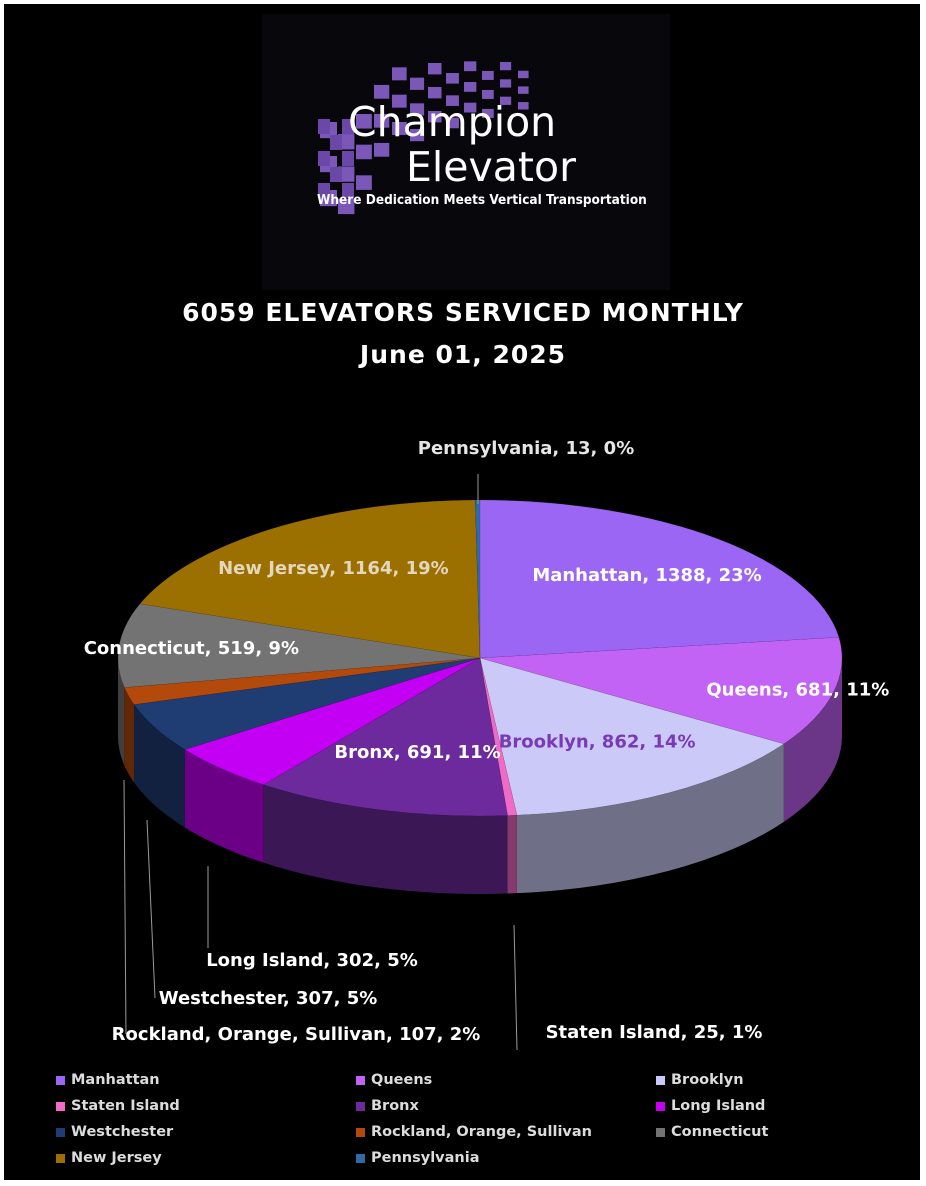 This screenshot has width=926, height=1186. Describe the element at coordinates (115, 1080) in the screenshot. I see `legend-label: Manhattan` at that location.